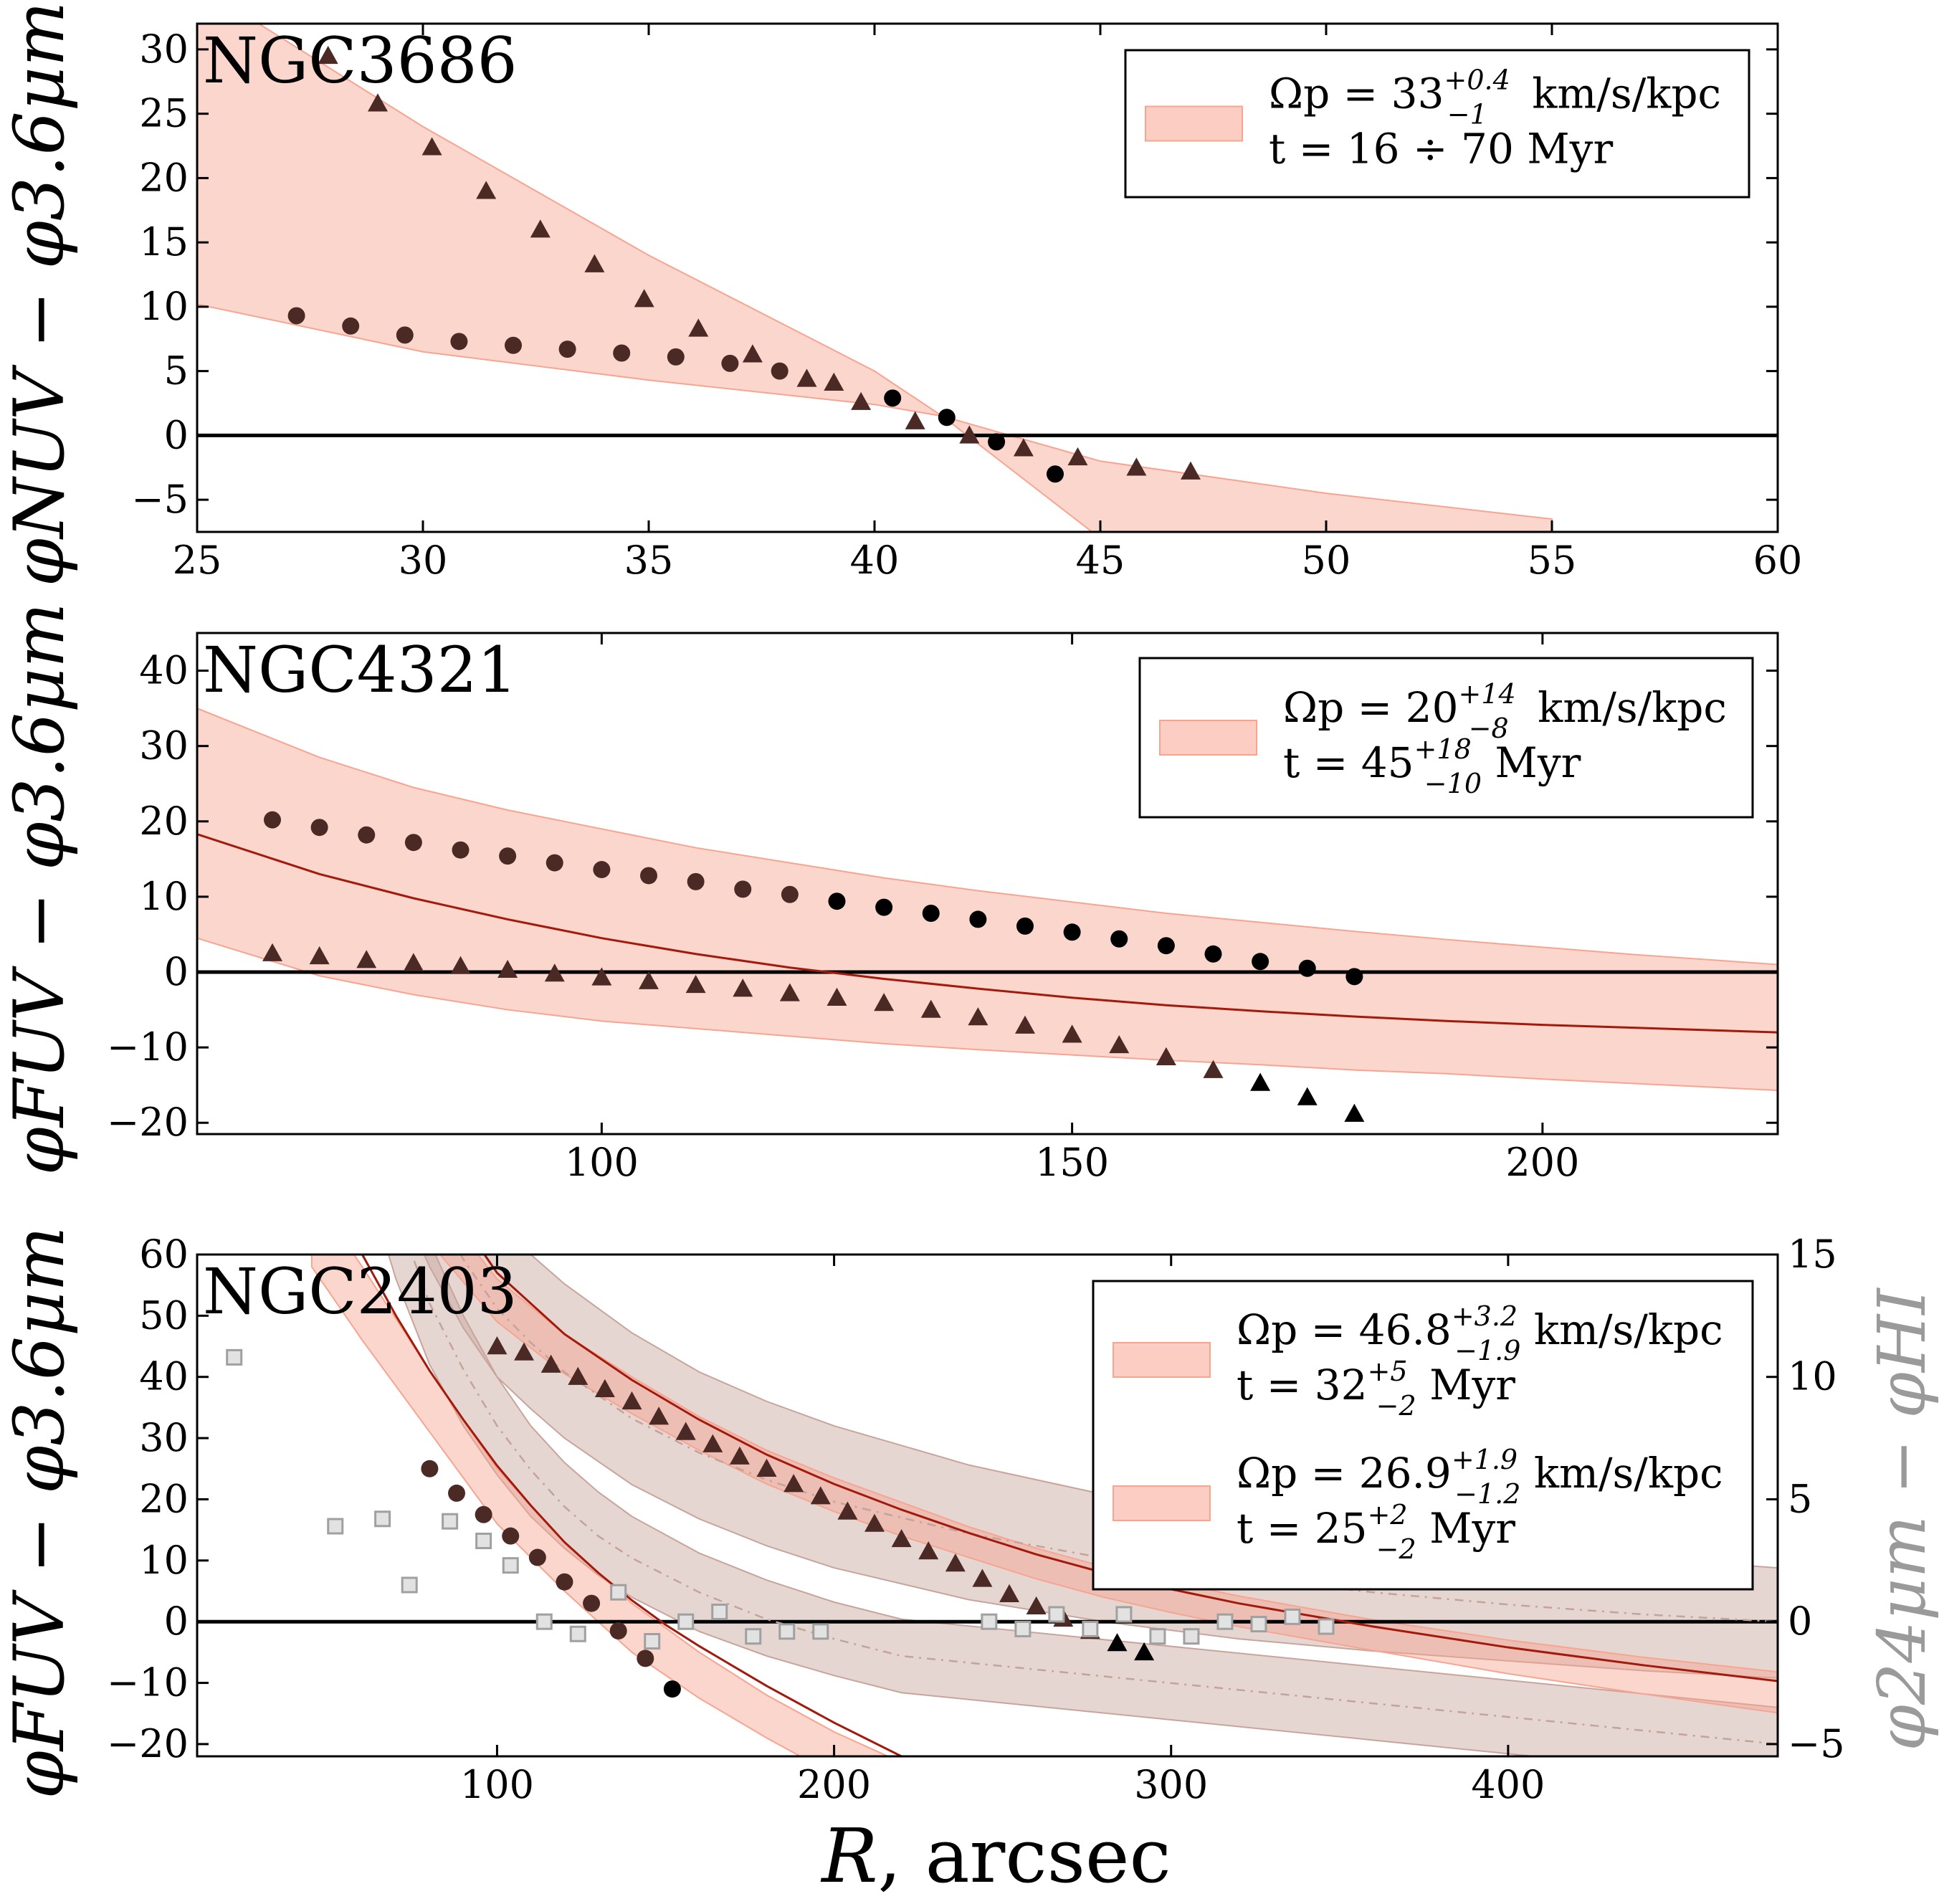 This screenshot has height=1904, width=1939. What do you see at coordinates (1626, 707) in the screenshot?
I see `legend-omega-unit: km/s/kpc` at bounding box center [1626, 707].